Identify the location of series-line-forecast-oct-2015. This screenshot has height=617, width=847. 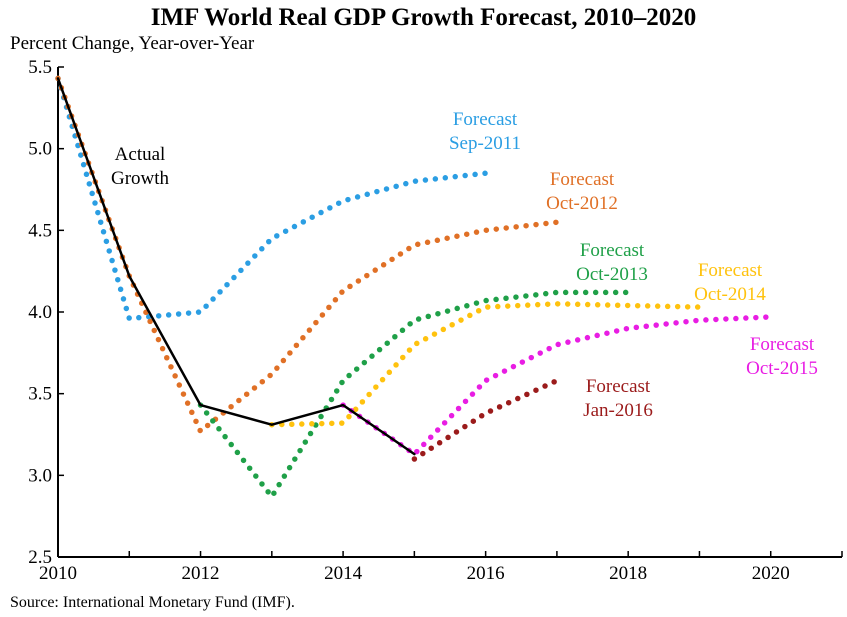
(557, 385).